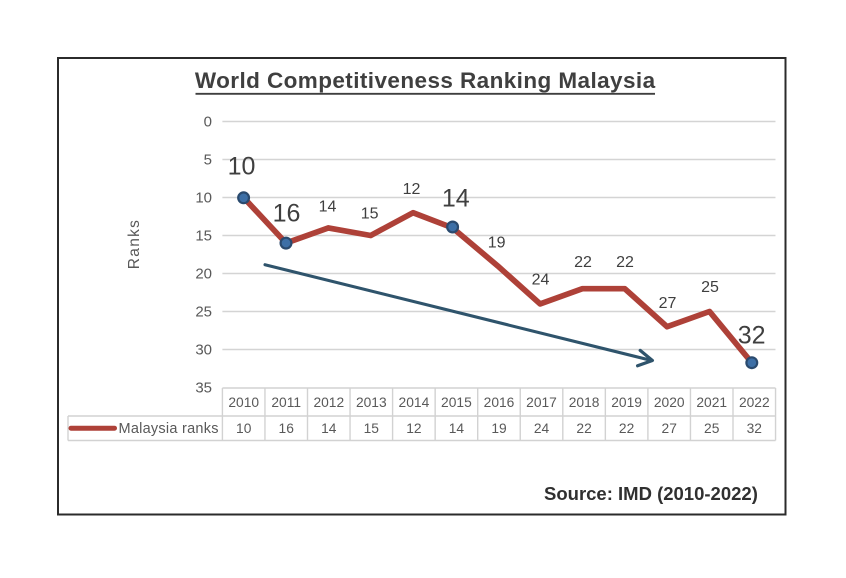  Describe the element at coordinates (203, 273) in the screenshot. I see `svg-text: 20` at that location.